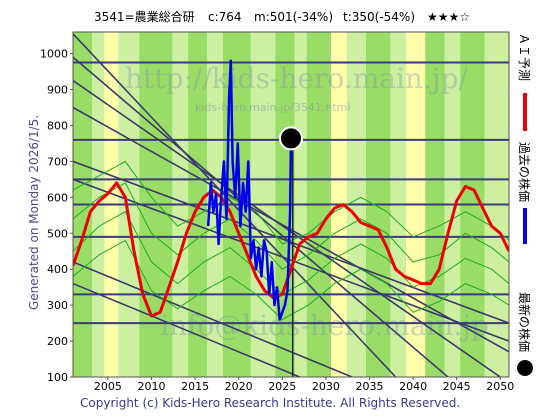 The image size is (560, 420). What do you see at coordinates (57, 305) in the screenshot?
I see `y-tick-label: 300` at bounding box center [57, 305].